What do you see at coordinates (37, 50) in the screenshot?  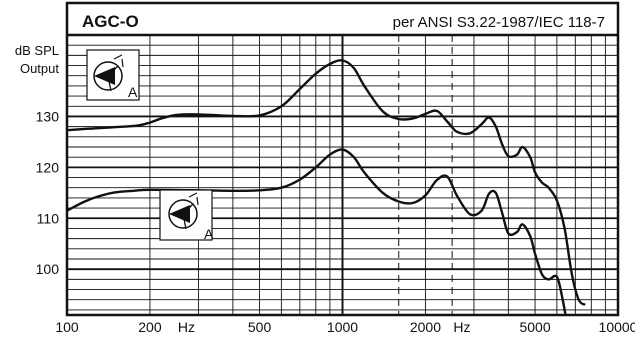 I see `y-axis-label-line1: dB SPL` at bounding box center [37, 50].